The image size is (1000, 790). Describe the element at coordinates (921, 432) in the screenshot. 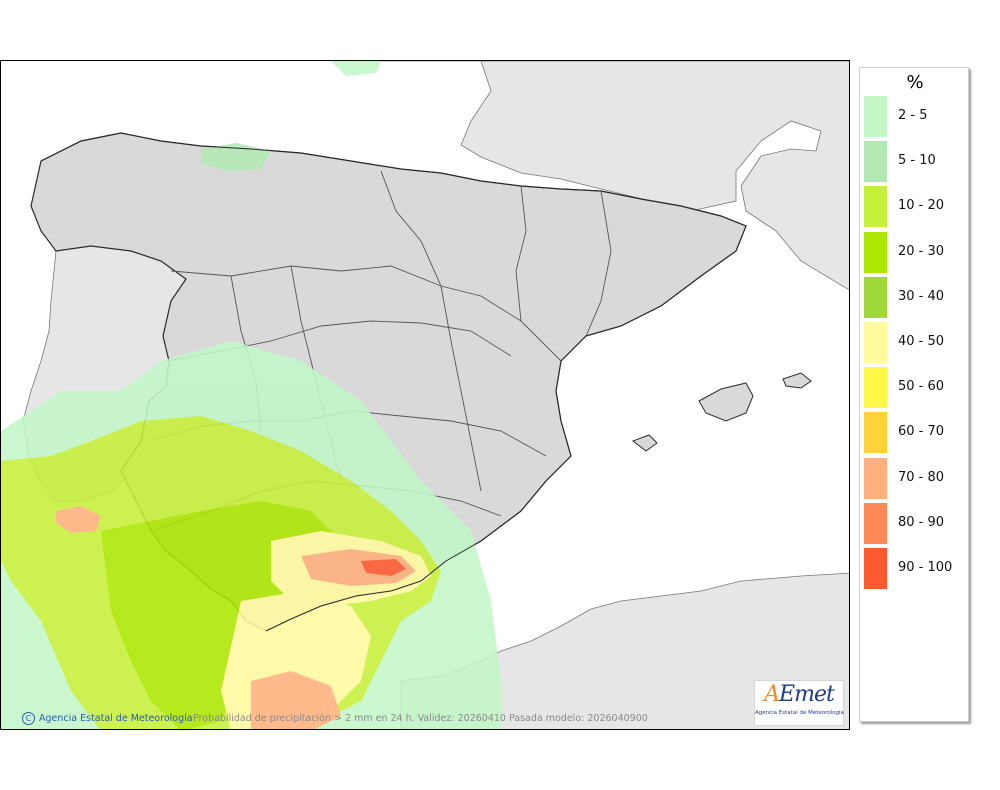

I see `legend-label: 60 - 70` at that location.